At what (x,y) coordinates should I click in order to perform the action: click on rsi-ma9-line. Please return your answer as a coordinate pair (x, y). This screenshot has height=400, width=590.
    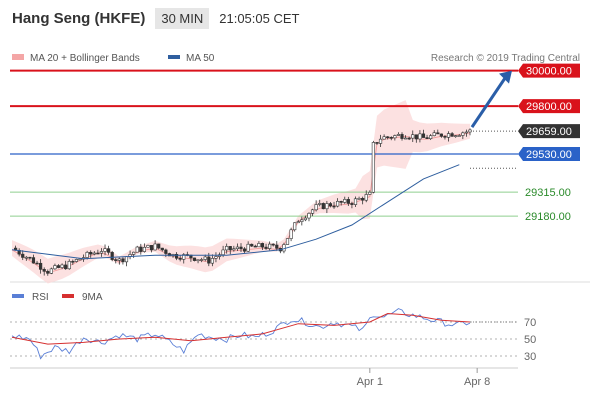
    Looking at the image, I should click on (241, 328).